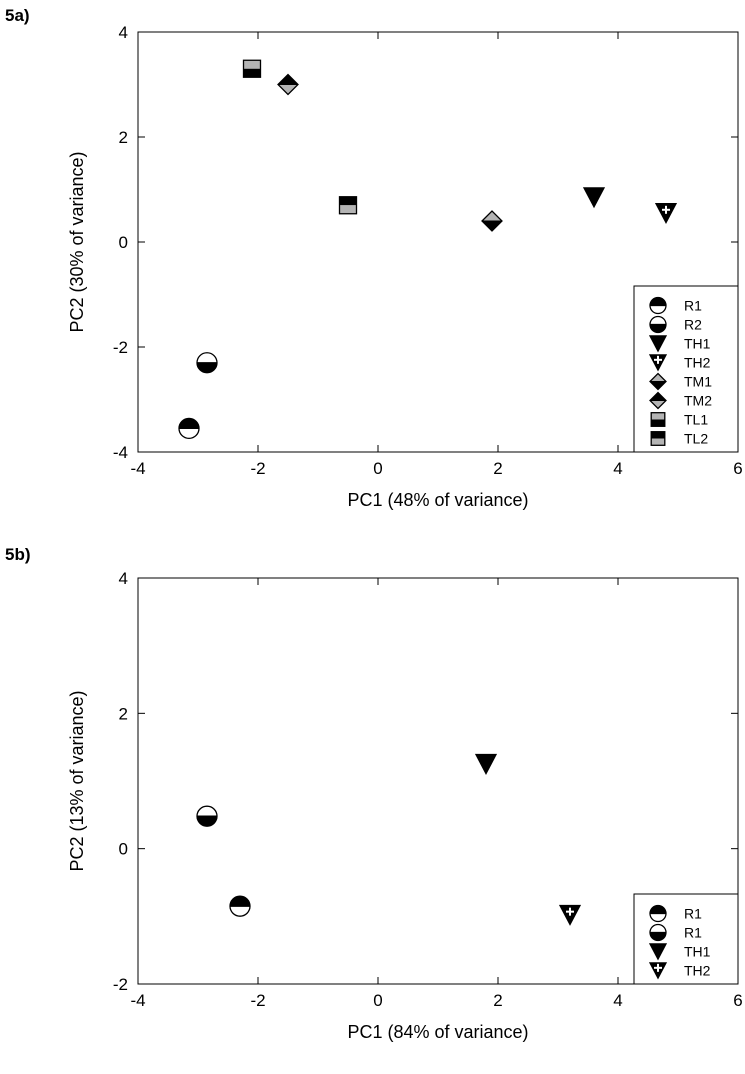 The image size is (745, 1074). I want to click on legend-label: R2, so click(693, 325).